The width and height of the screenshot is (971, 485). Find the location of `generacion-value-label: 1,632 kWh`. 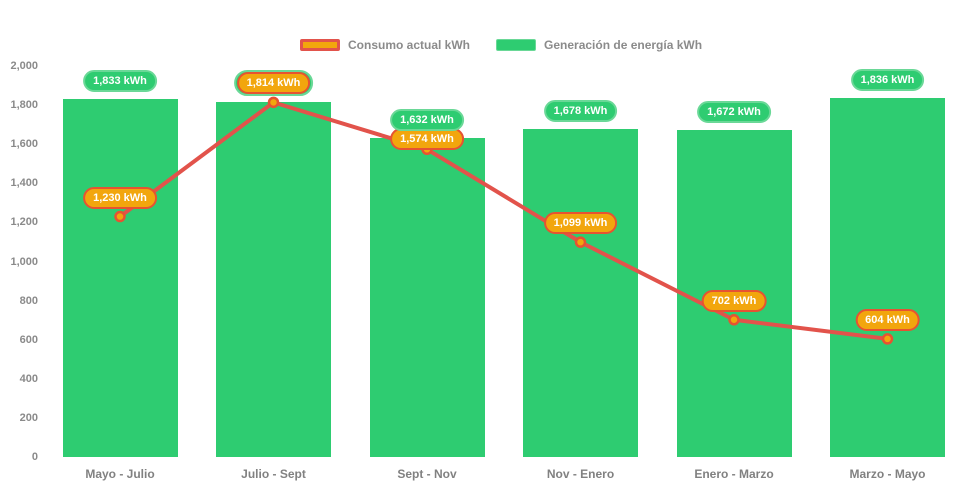

generacion-value-label: 1,632 kWh is located at coordinates (427, 119).